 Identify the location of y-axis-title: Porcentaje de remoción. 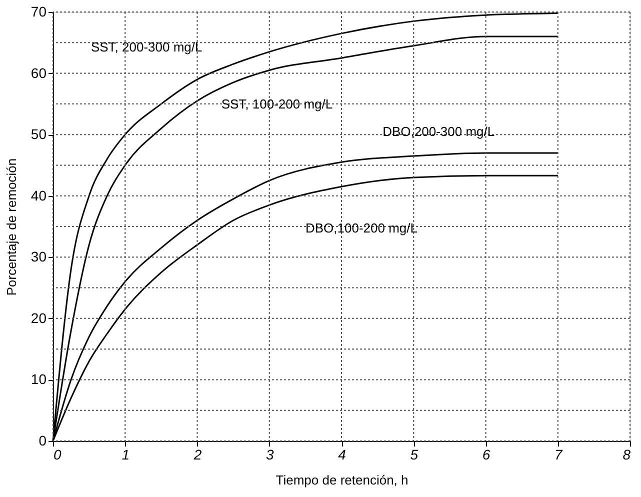
(11, 227).